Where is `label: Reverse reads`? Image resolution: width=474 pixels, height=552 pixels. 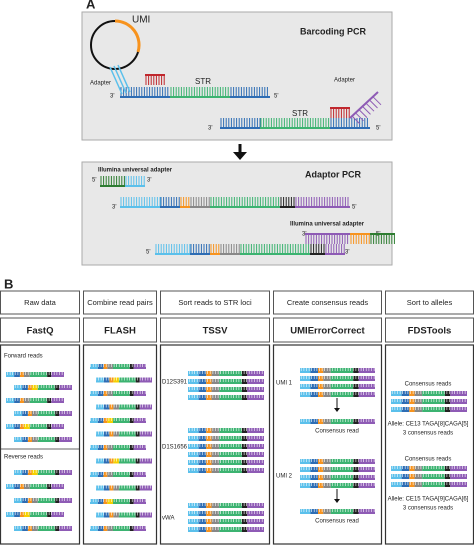
label: Reverse reads is located at coordinates (23, 458).